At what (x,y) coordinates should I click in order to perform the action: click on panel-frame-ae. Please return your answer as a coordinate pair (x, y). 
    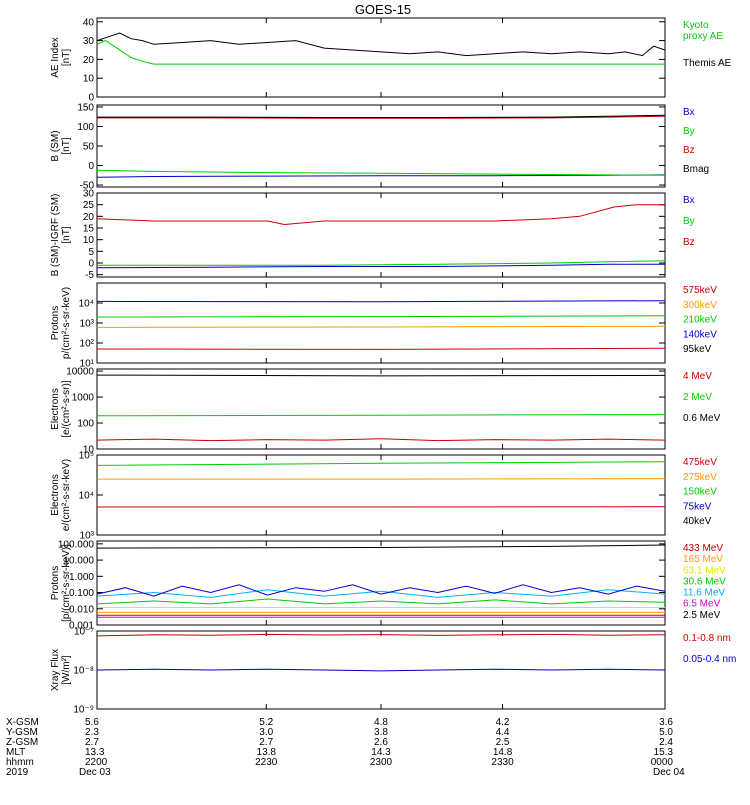
    Looking at the image, I should click on (381, 57).